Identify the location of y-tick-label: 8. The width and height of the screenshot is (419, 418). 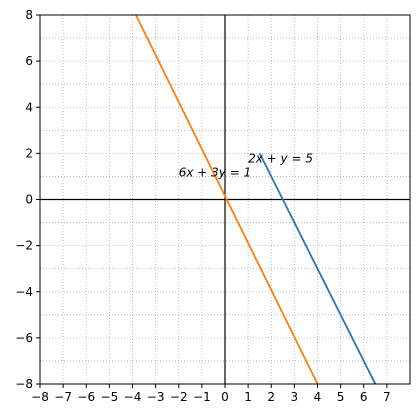
(29, 15).